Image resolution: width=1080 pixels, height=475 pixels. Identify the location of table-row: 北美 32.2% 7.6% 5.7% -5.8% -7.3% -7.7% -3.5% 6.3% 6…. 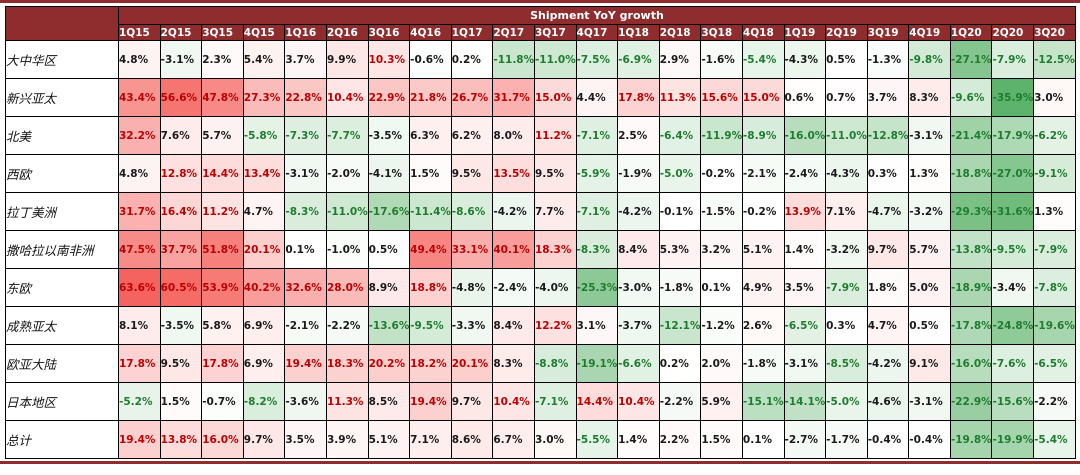
(540, 135).